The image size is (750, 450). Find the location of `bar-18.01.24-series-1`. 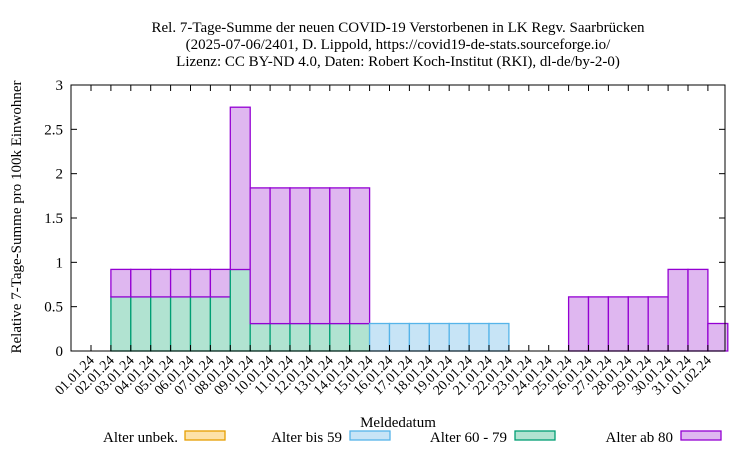

bar-18.01.24-series-1 is located at coordinates (439, 337).